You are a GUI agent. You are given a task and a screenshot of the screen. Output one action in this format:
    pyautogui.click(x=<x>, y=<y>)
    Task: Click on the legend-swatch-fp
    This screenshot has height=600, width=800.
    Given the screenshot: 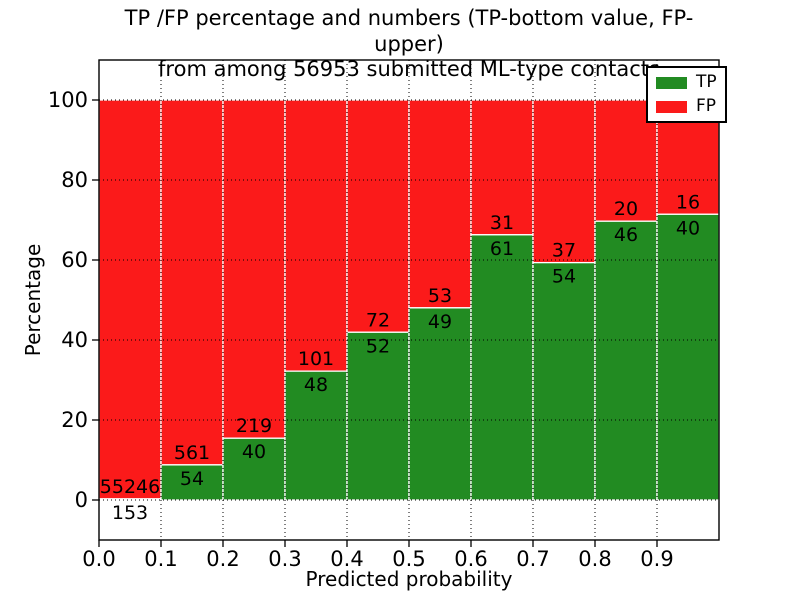 What is the action you would take?
    pyautogui.click(x=671, y=106)
    